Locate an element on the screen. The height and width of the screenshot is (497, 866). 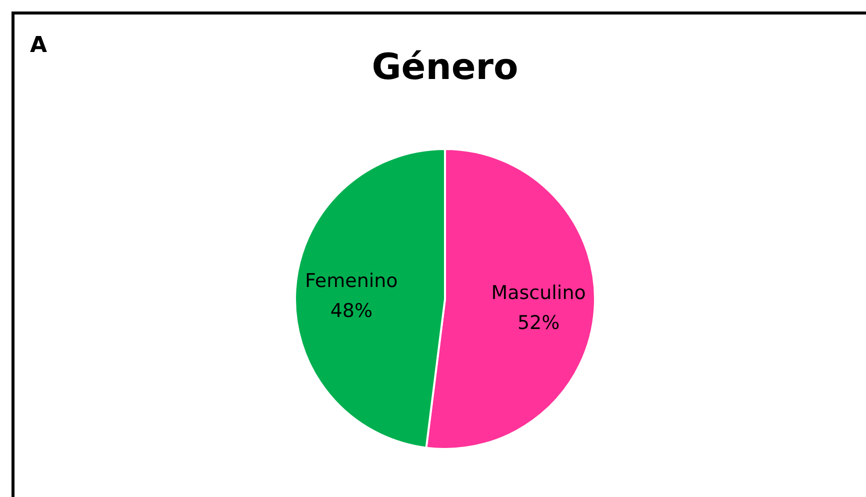
slice-label: Masculino is located at coordinates (538, 293).